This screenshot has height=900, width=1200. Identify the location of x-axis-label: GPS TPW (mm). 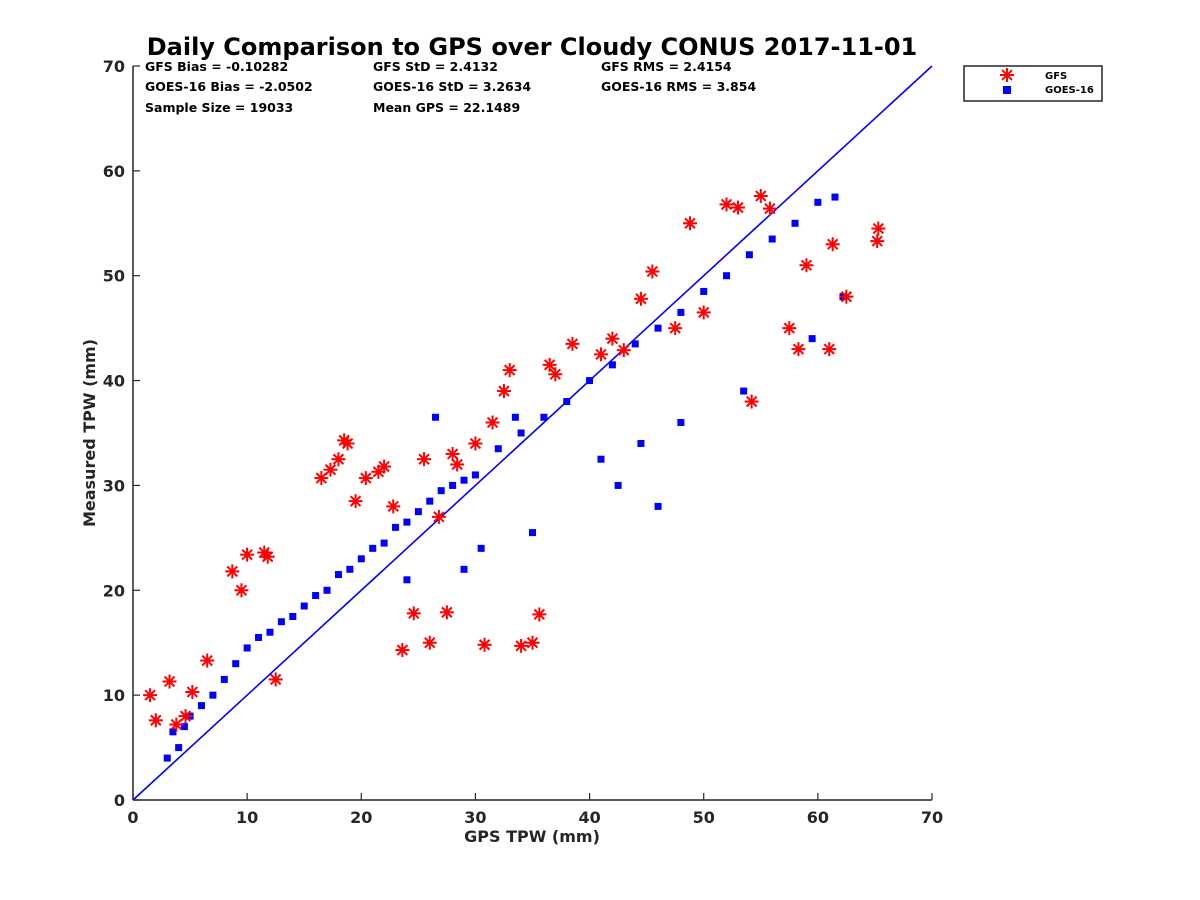
(532, 836).